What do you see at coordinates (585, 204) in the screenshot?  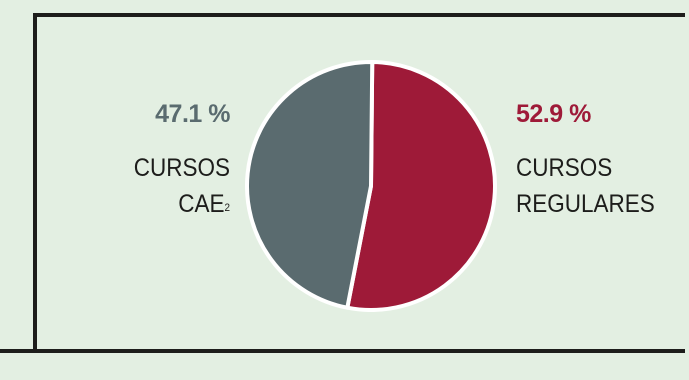 I see `slice-name-line-2: REGULARES` at bounding box center [585, 204].